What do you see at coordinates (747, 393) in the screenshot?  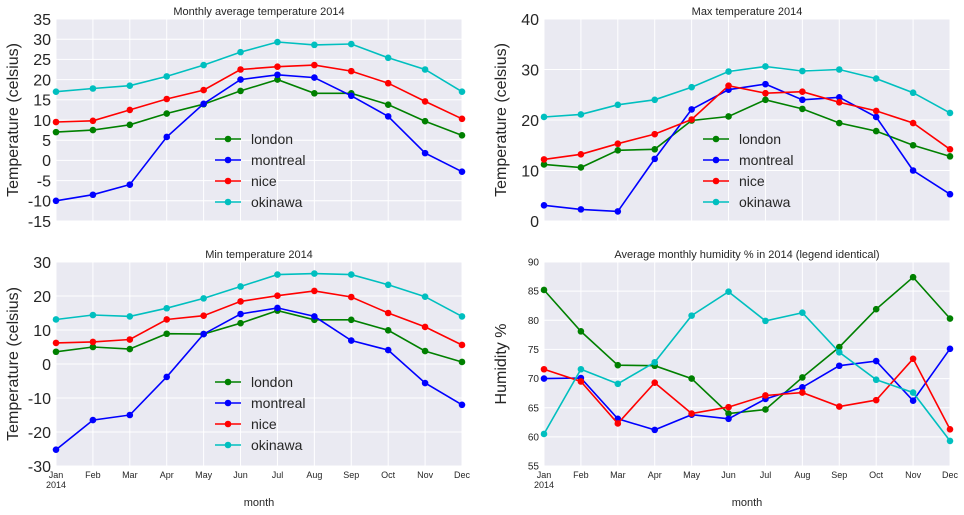 I see `series-line-nice` at bounding box center [747, 393].